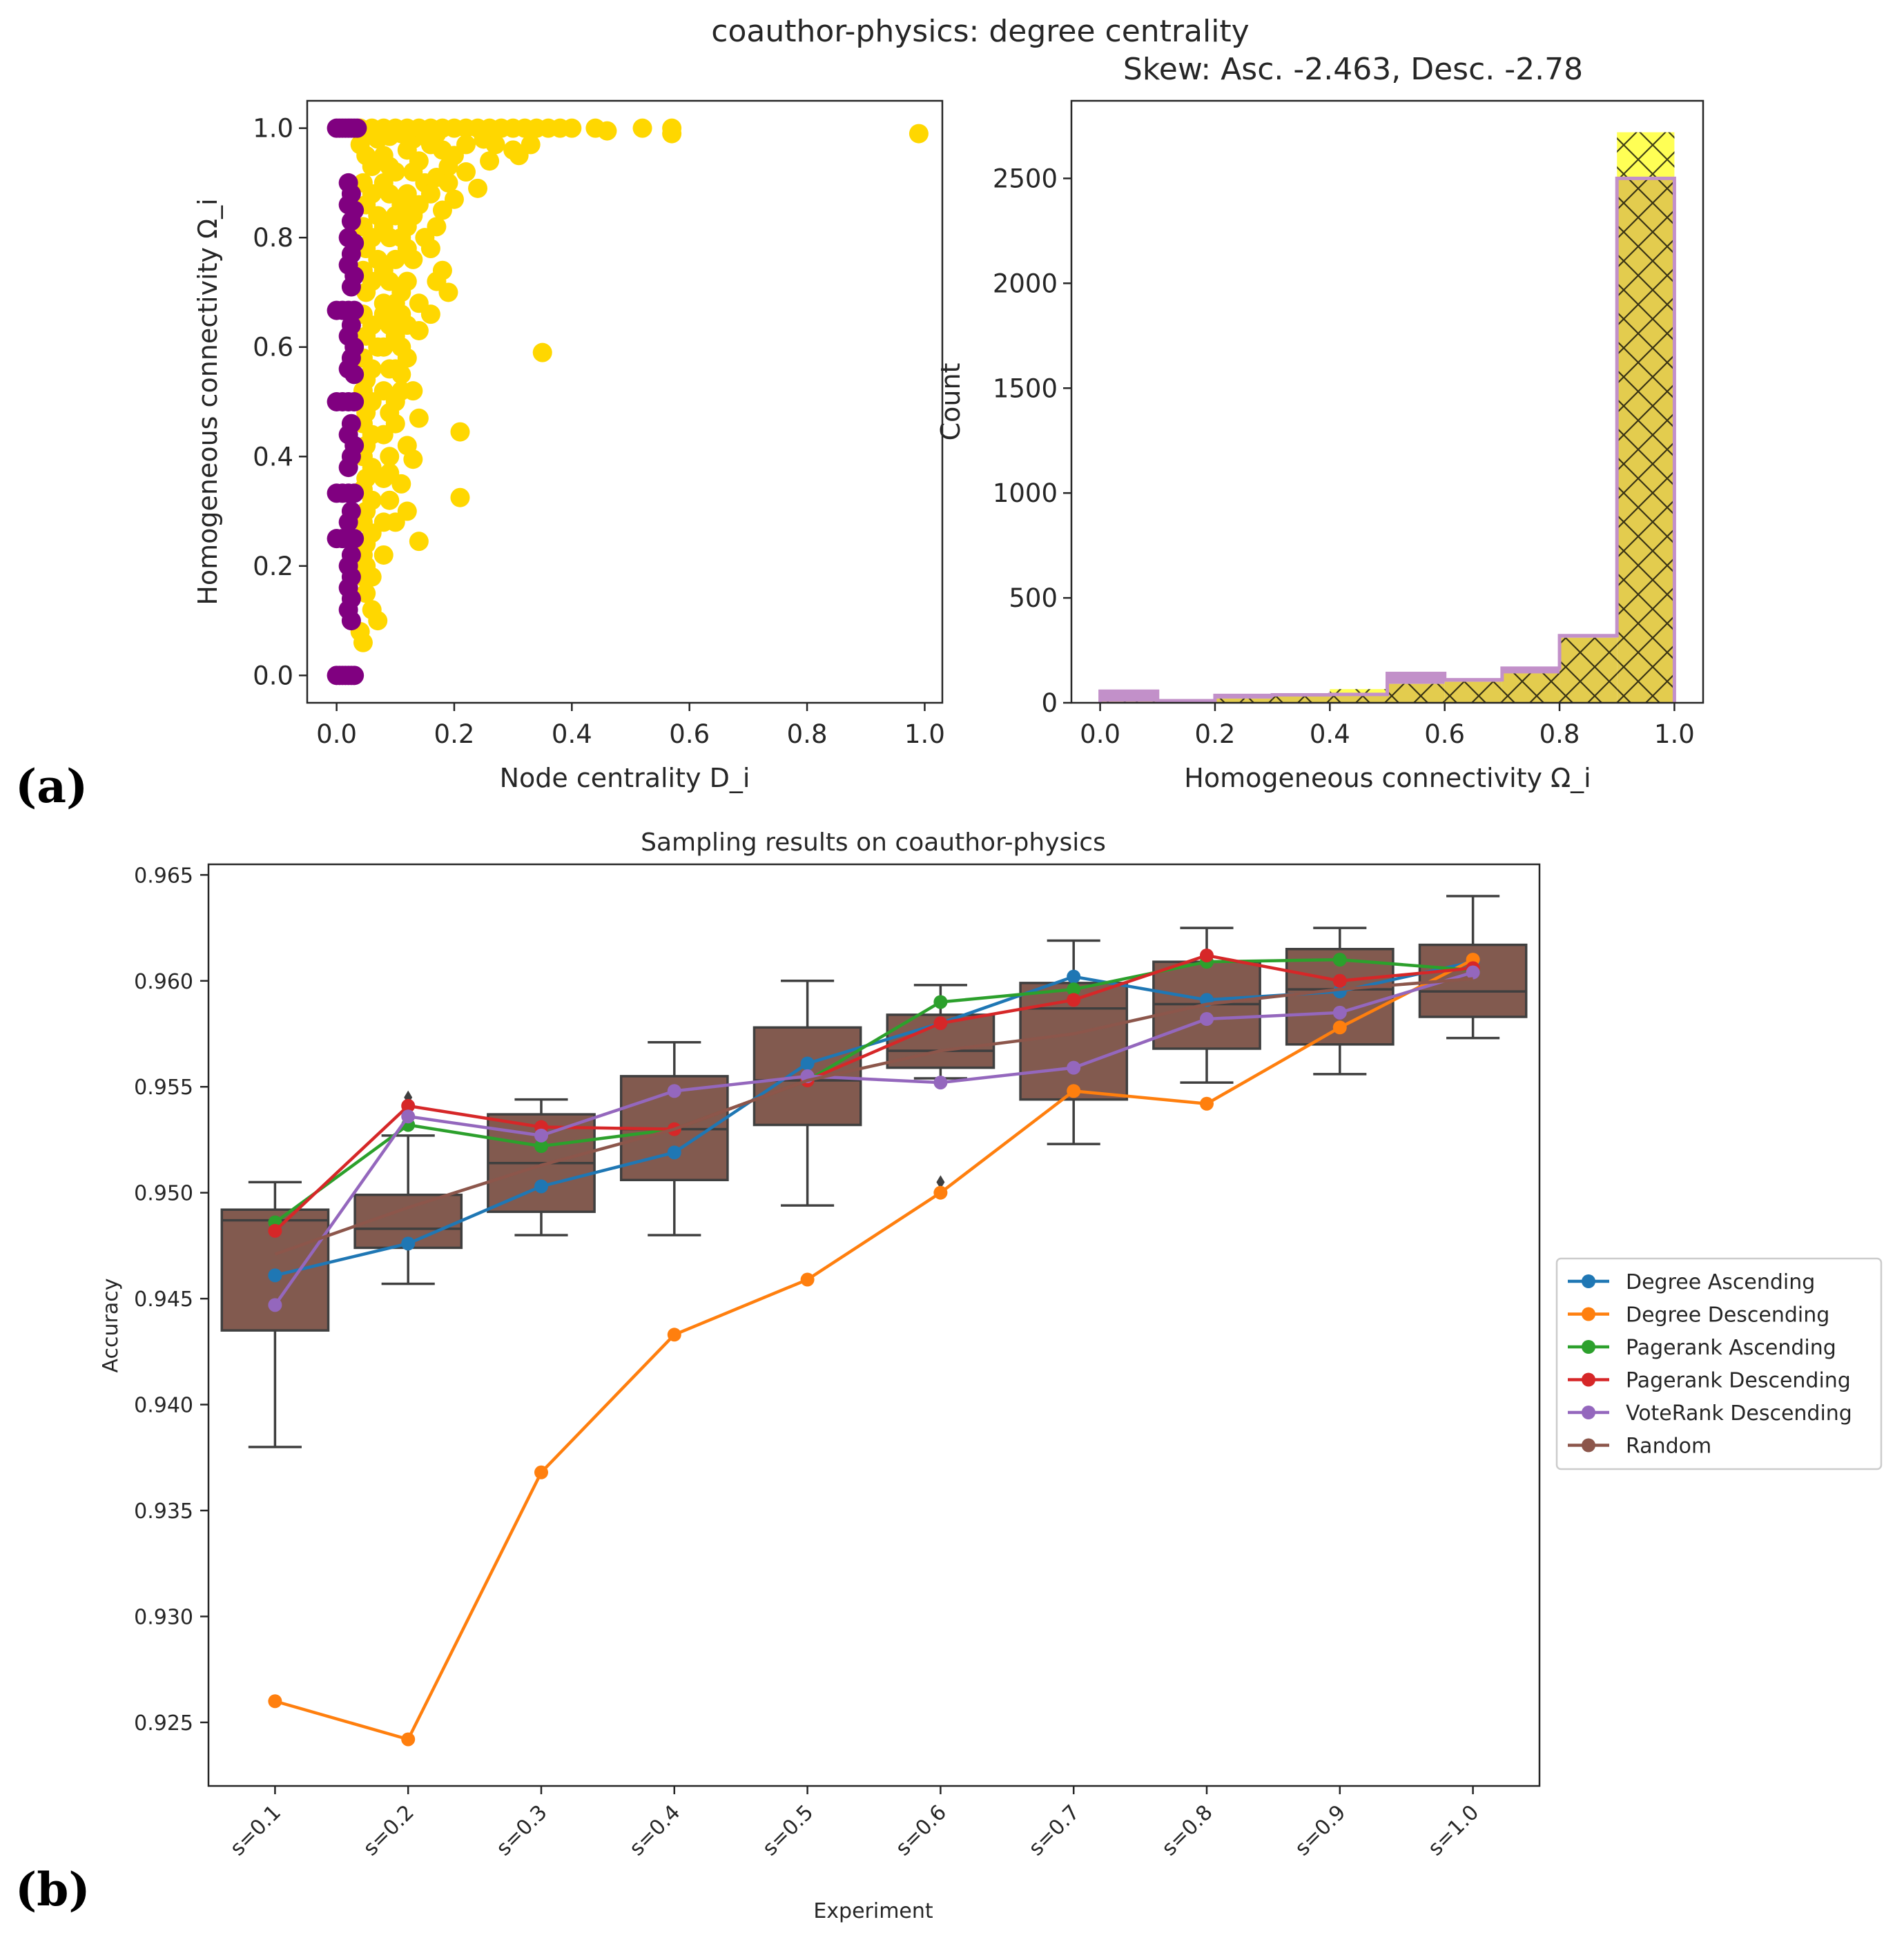 The width and height of the screenshot is (1904, 1933). Describe the element at coordinates (163, 1194) in the screenshot. I see `boxline-ytick-label: 0.950` at that location.